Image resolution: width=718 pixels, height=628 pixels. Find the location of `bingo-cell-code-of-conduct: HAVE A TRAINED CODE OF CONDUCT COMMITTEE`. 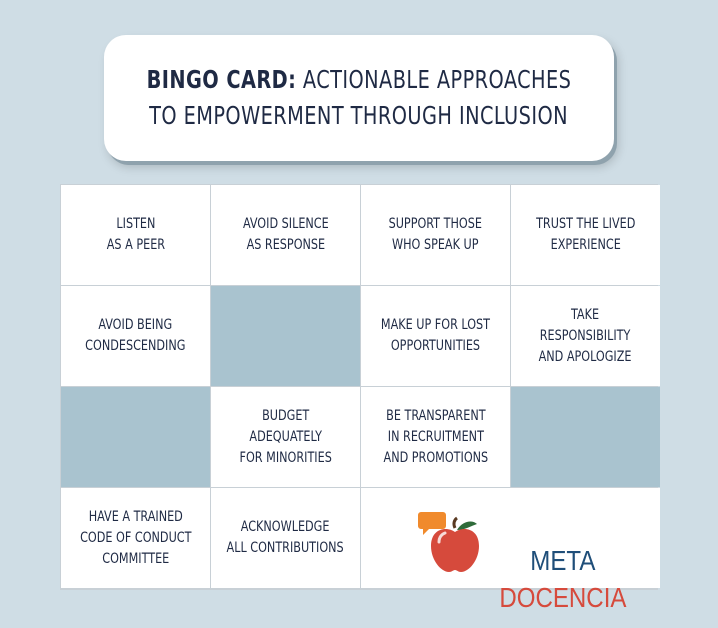

bingo-cell-code-of-conduct: HAVE A TRAINED CODE OF CONDUCT COMMITTEE is located at coordinates (135, 538).